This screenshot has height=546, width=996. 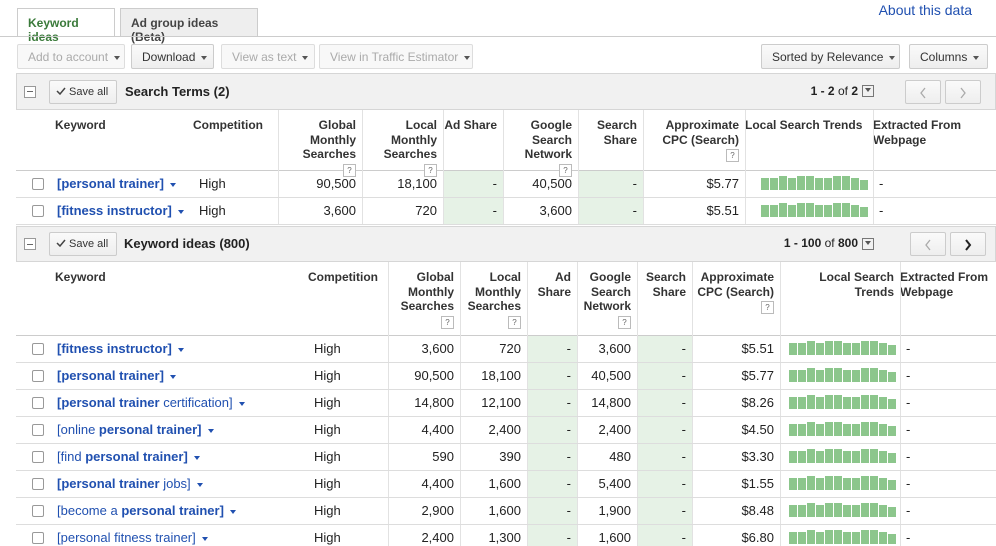 I want to click on keyword-part: personal trainer], so click(x=172, y=510).